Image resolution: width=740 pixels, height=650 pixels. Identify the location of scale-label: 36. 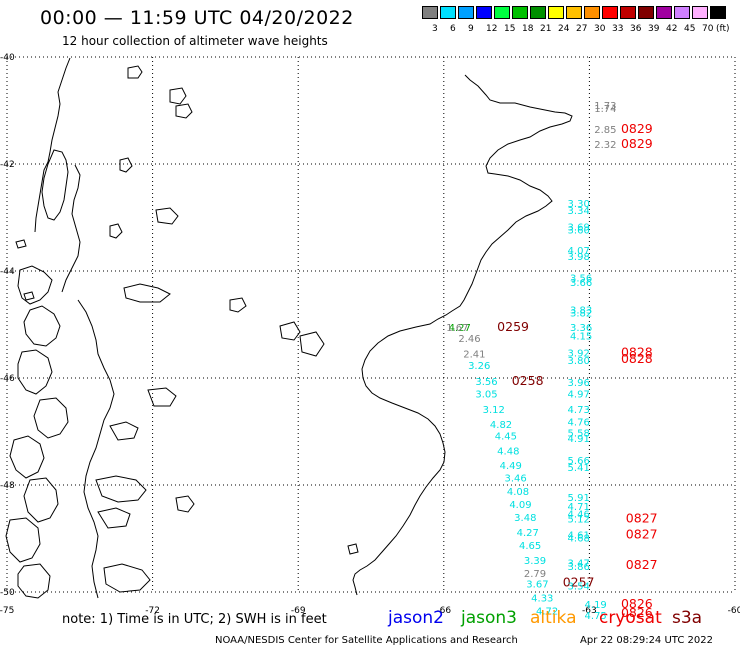
(636, 29).